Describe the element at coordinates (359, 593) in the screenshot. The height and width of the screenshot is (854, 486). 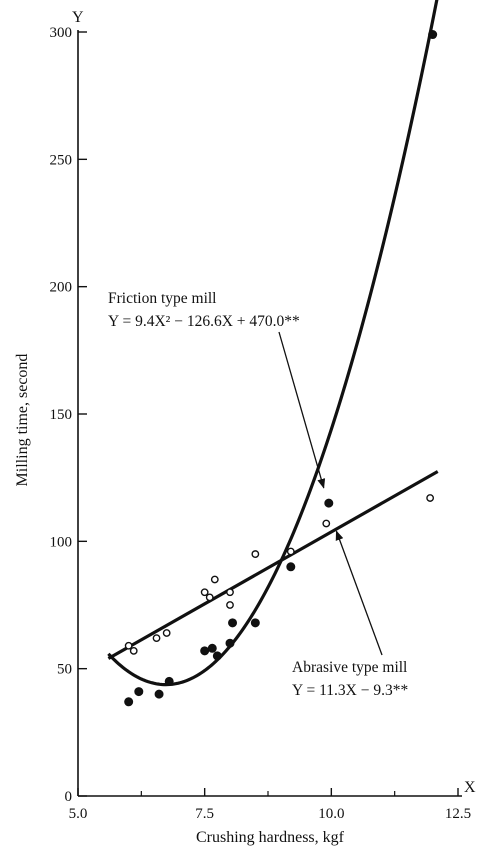
I see `abrasive-arrow` at that location.